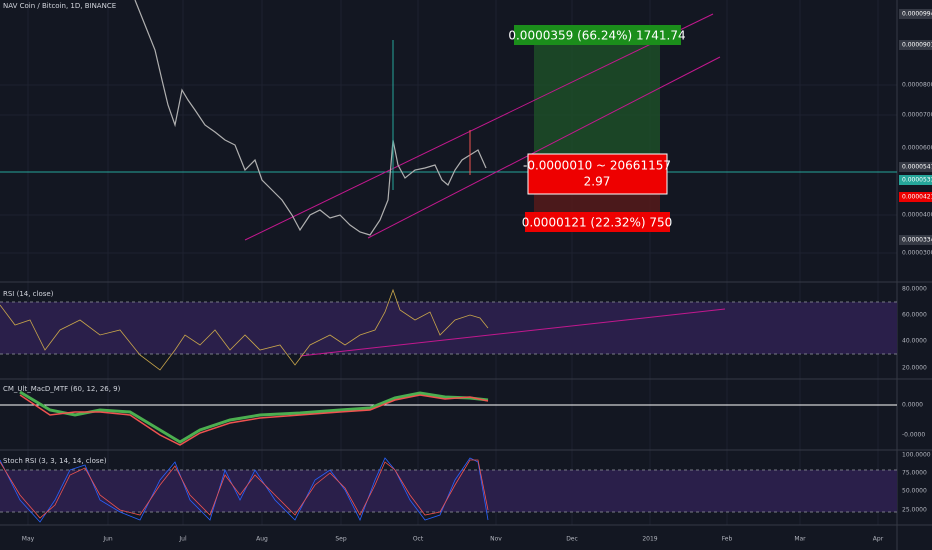 The width and height of the screenshot is (932, 550). Describe the element at coordinates (28, 539) in the screenshot. I see `time-label: May` at that location.